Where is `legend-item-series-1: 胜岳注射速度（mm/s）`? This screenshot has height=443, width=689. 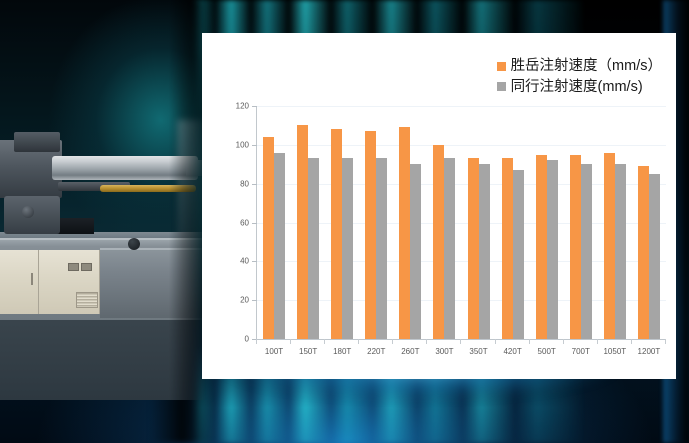 legend-item-series-1: 胜岳注射速度（mm/s） is located at coordinates (579, 66).